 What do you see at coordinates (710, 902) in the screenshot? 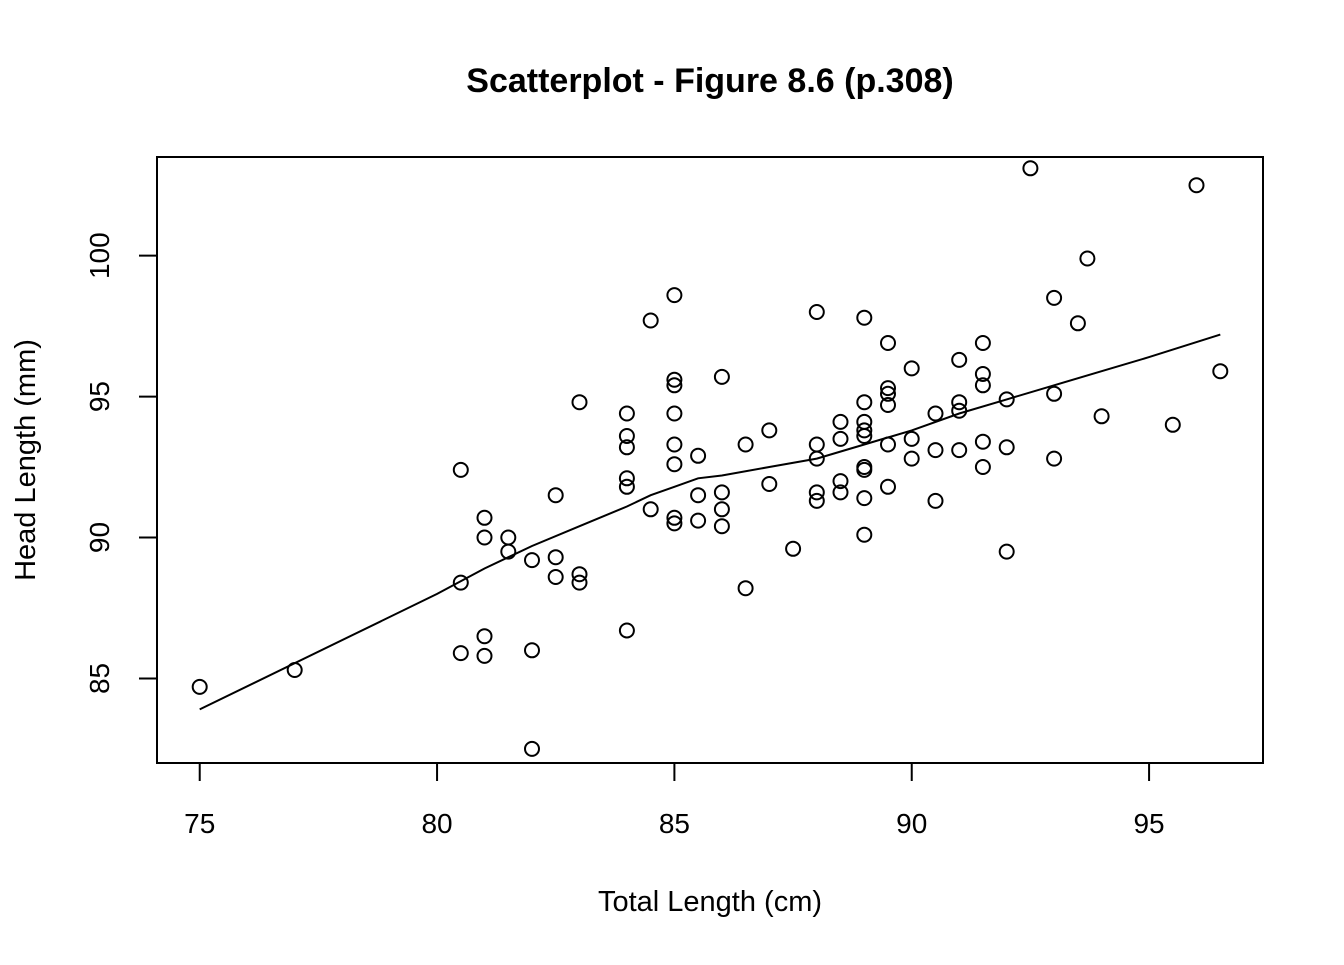
I see `x-axis-label: Total Length (cm)` at bounding box center [710, 902].